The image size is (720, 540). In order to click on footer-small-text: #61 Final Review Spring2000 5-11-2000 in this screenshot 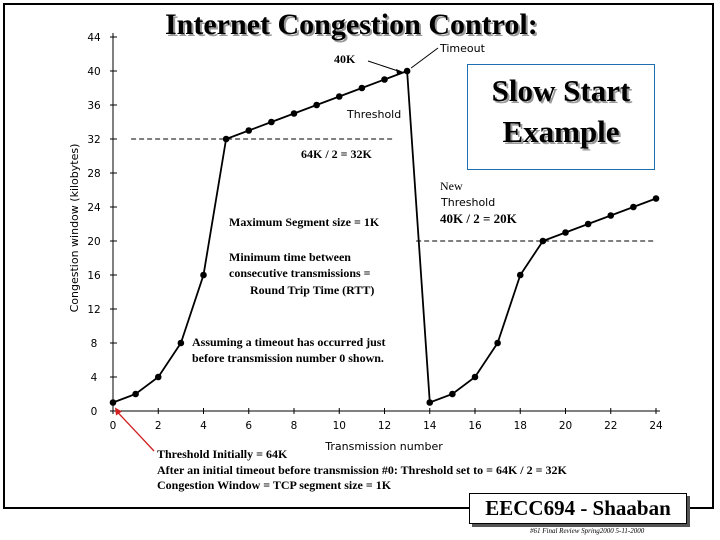, I will do `click(587, 531)`.